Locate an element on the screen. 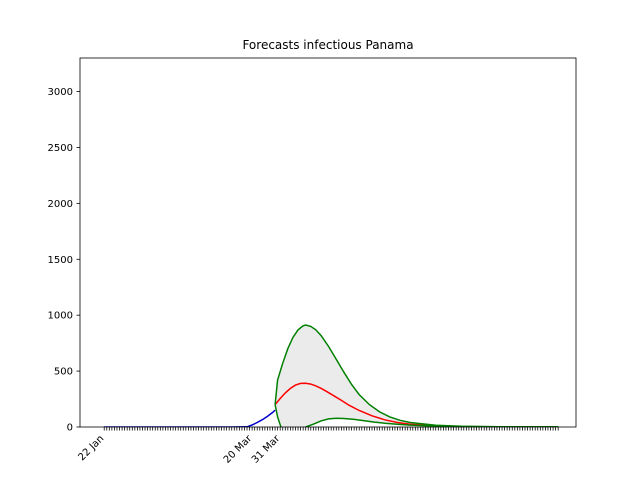 The height and width of the screenshot is (480, 640). y-tick-label: 2000 is located at coordinates (60, 204).